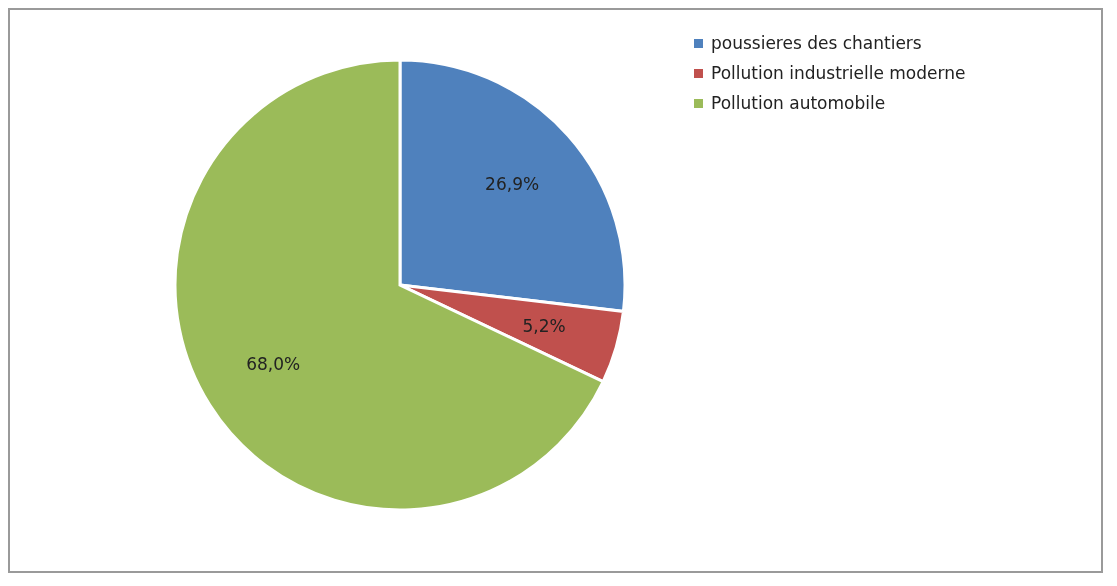 Image resolution: width=1117 pixels, height=586 pixels. I want to click on data-label: 26,9%, so click(512, 184).